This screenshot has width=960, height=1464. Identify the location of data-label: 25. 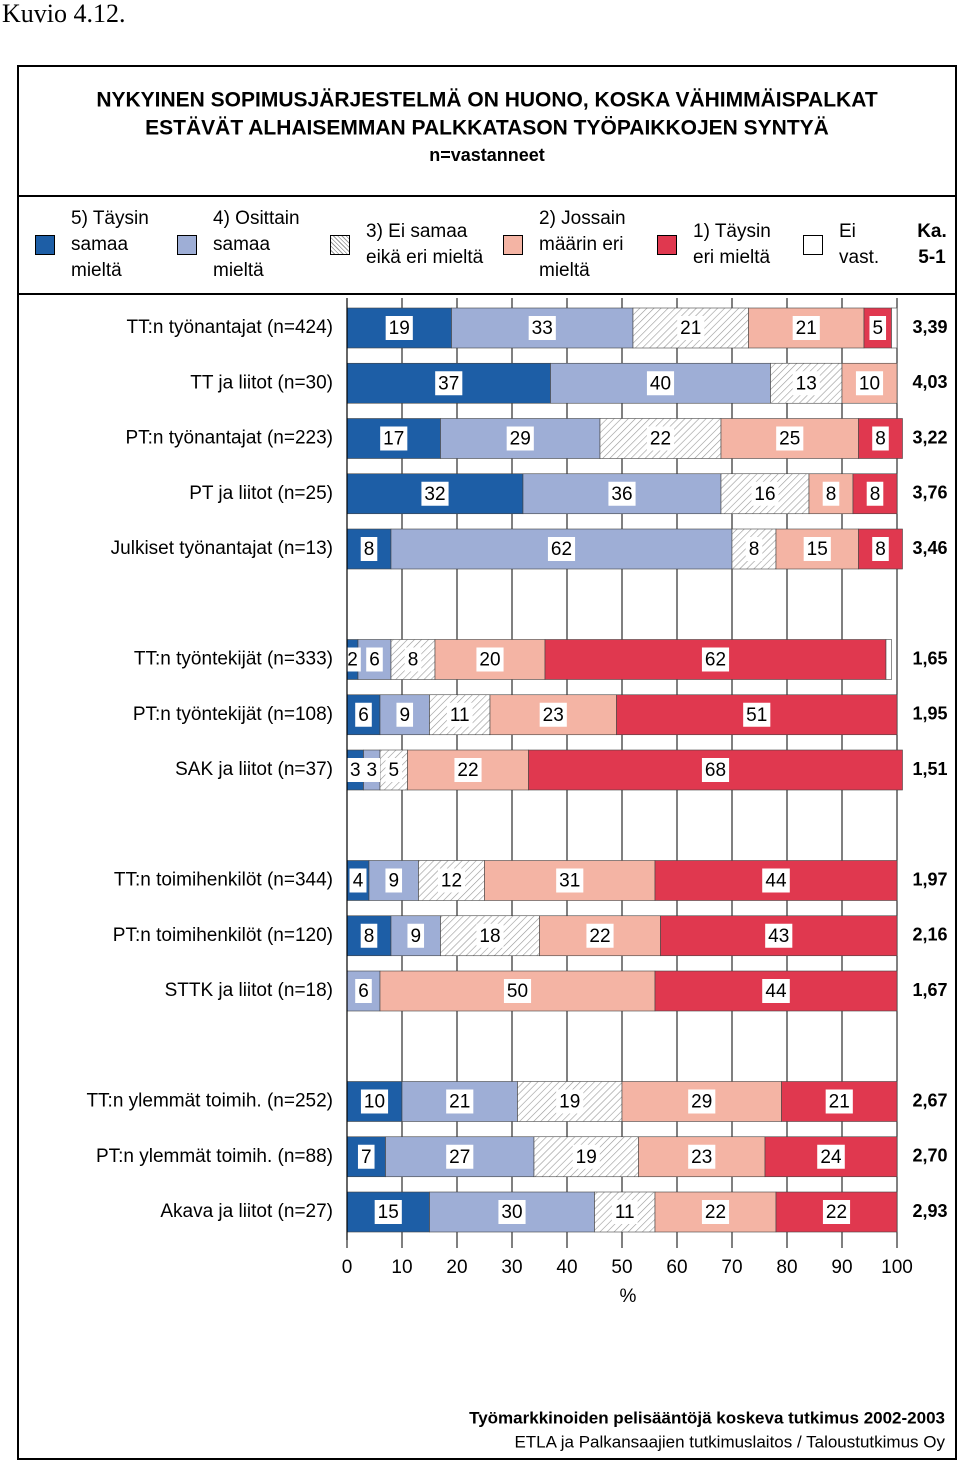
(789, 439).